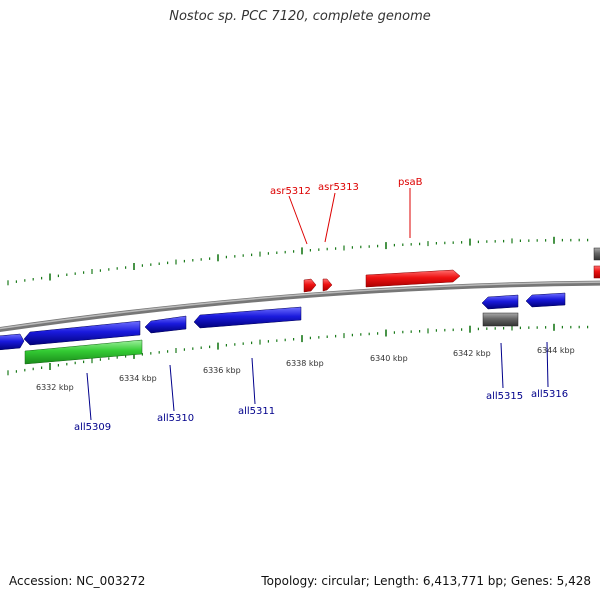 The image size is (600, 600). I want to click on accession-text: Accession: NC_003272, so click(77, 581).